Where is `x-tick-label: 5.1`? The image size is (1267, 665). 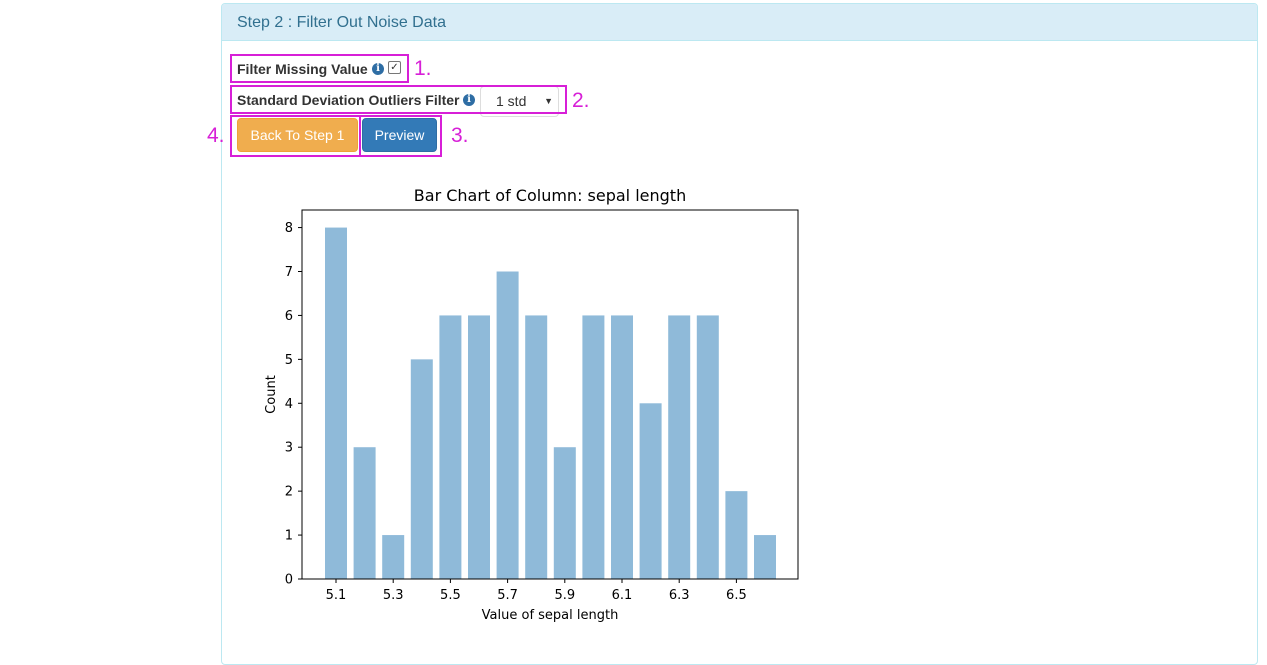
x-tick-label: 5.1 is located at coordinates (336, 595).